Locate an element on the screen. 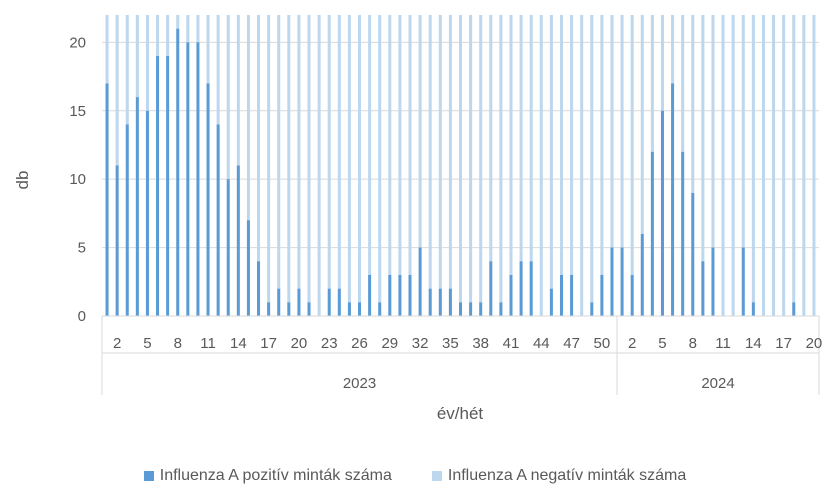 This screenshot has width=830, height=502. x-tick-label: 26 is located at coordinates (359, 343).